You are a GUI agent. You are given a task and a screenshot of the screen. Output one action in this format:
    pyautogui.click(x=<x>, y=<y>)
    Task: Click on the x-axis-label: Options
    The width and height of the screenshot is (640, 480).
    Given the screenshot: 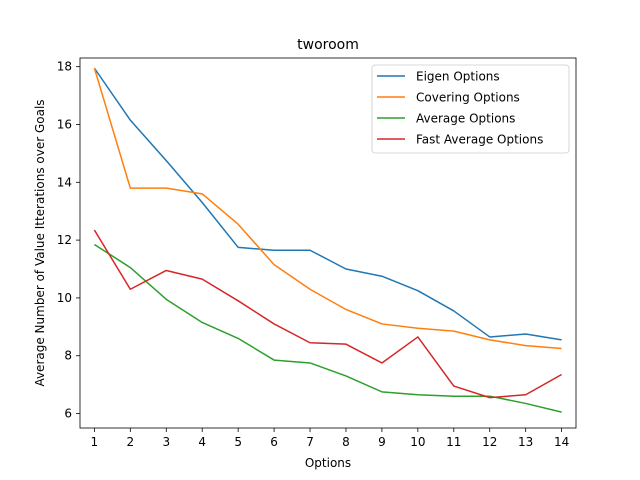 What is the action you would take?
    pyautogui.click(x=328, y=463)
    